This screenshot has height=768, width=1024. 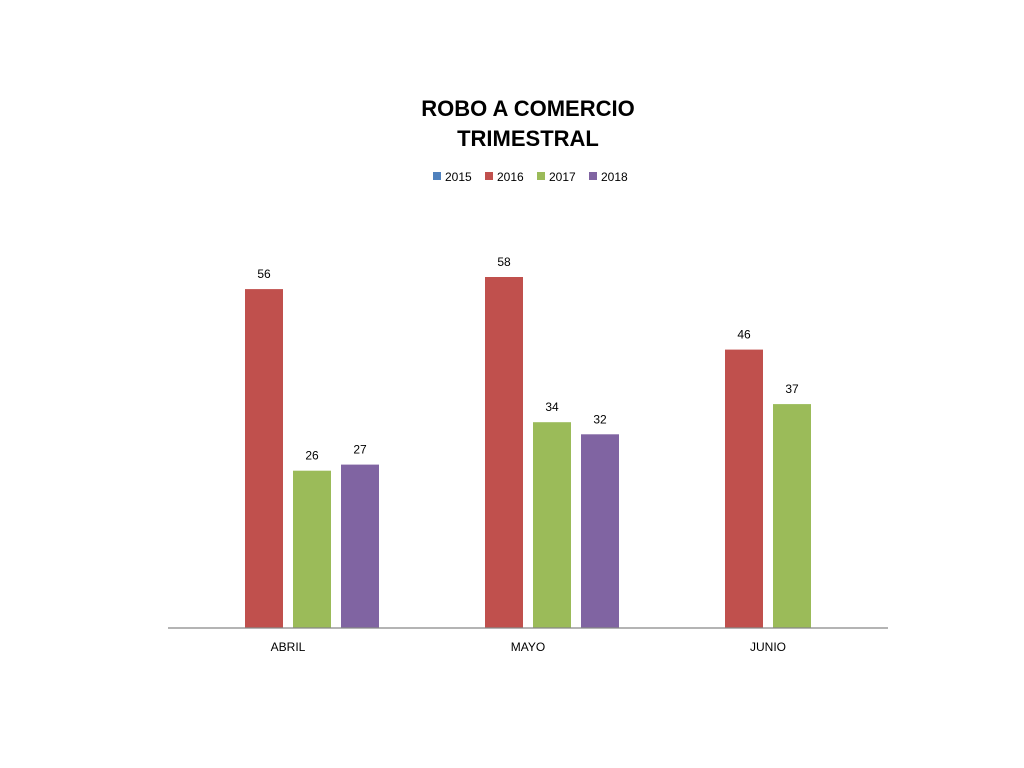 What do you see at coordinates (312, 456) in the screenshot?
I see `data-label-2017-abril: 26` at bounding box center [312, 456].